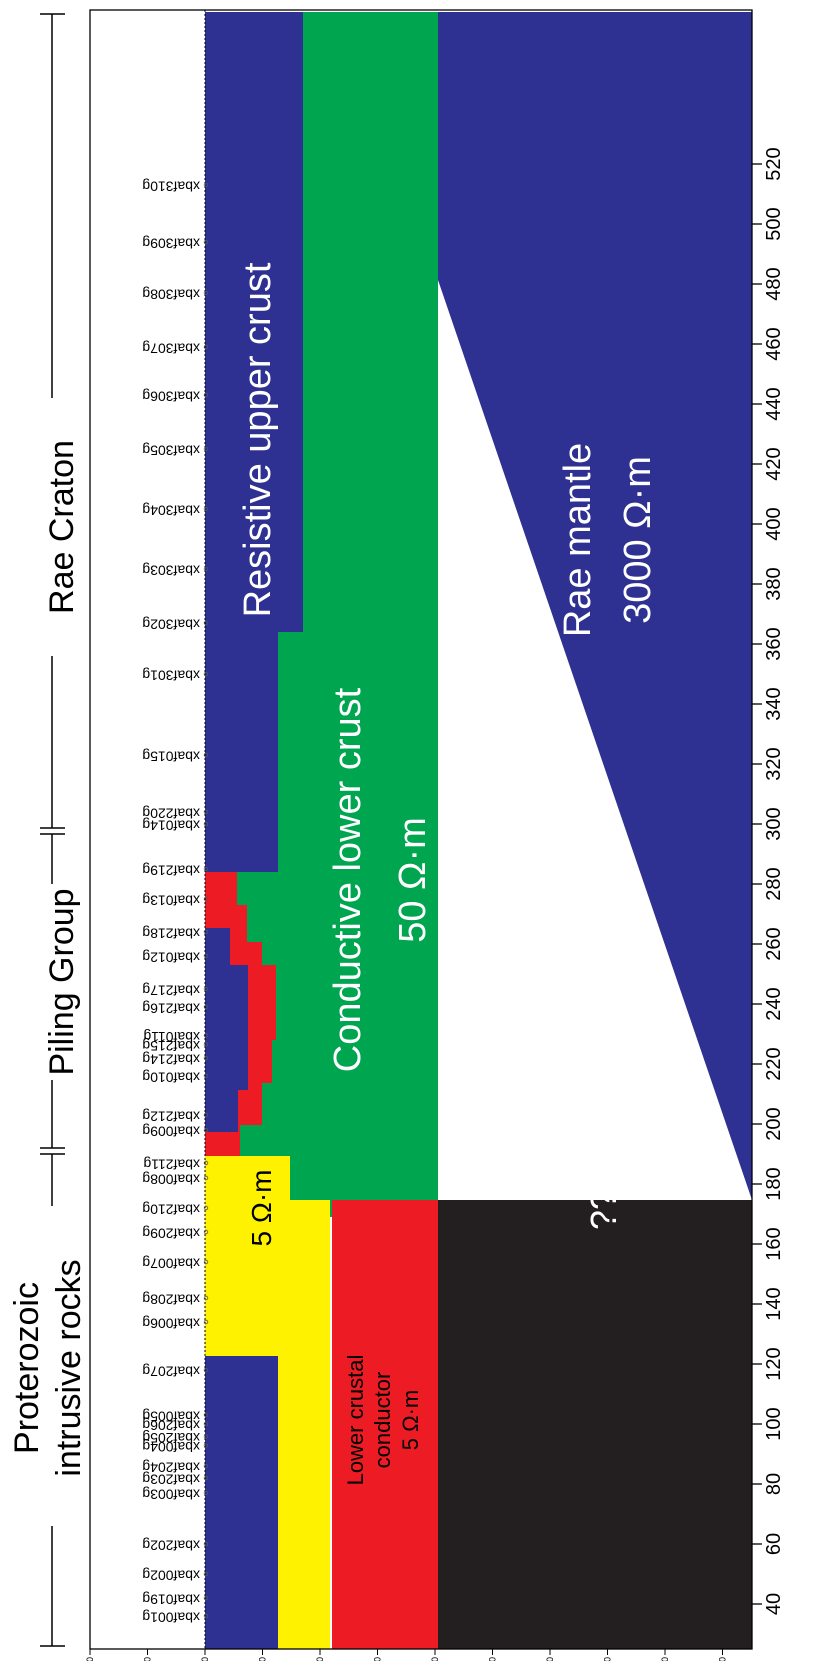  I want to click on distance-tick-label: 480, so click(774, 283).